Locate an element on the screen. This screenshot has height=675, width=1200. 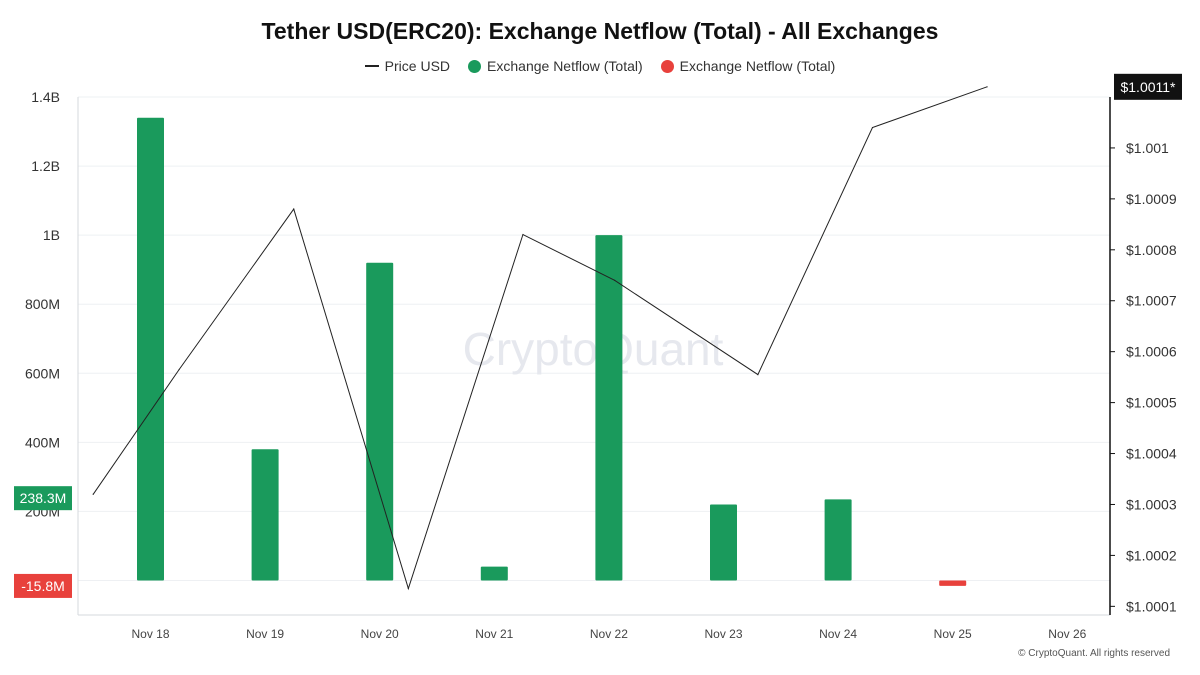
y-right-tick-label: $1.0009 is located at coordinates (1151, 199).